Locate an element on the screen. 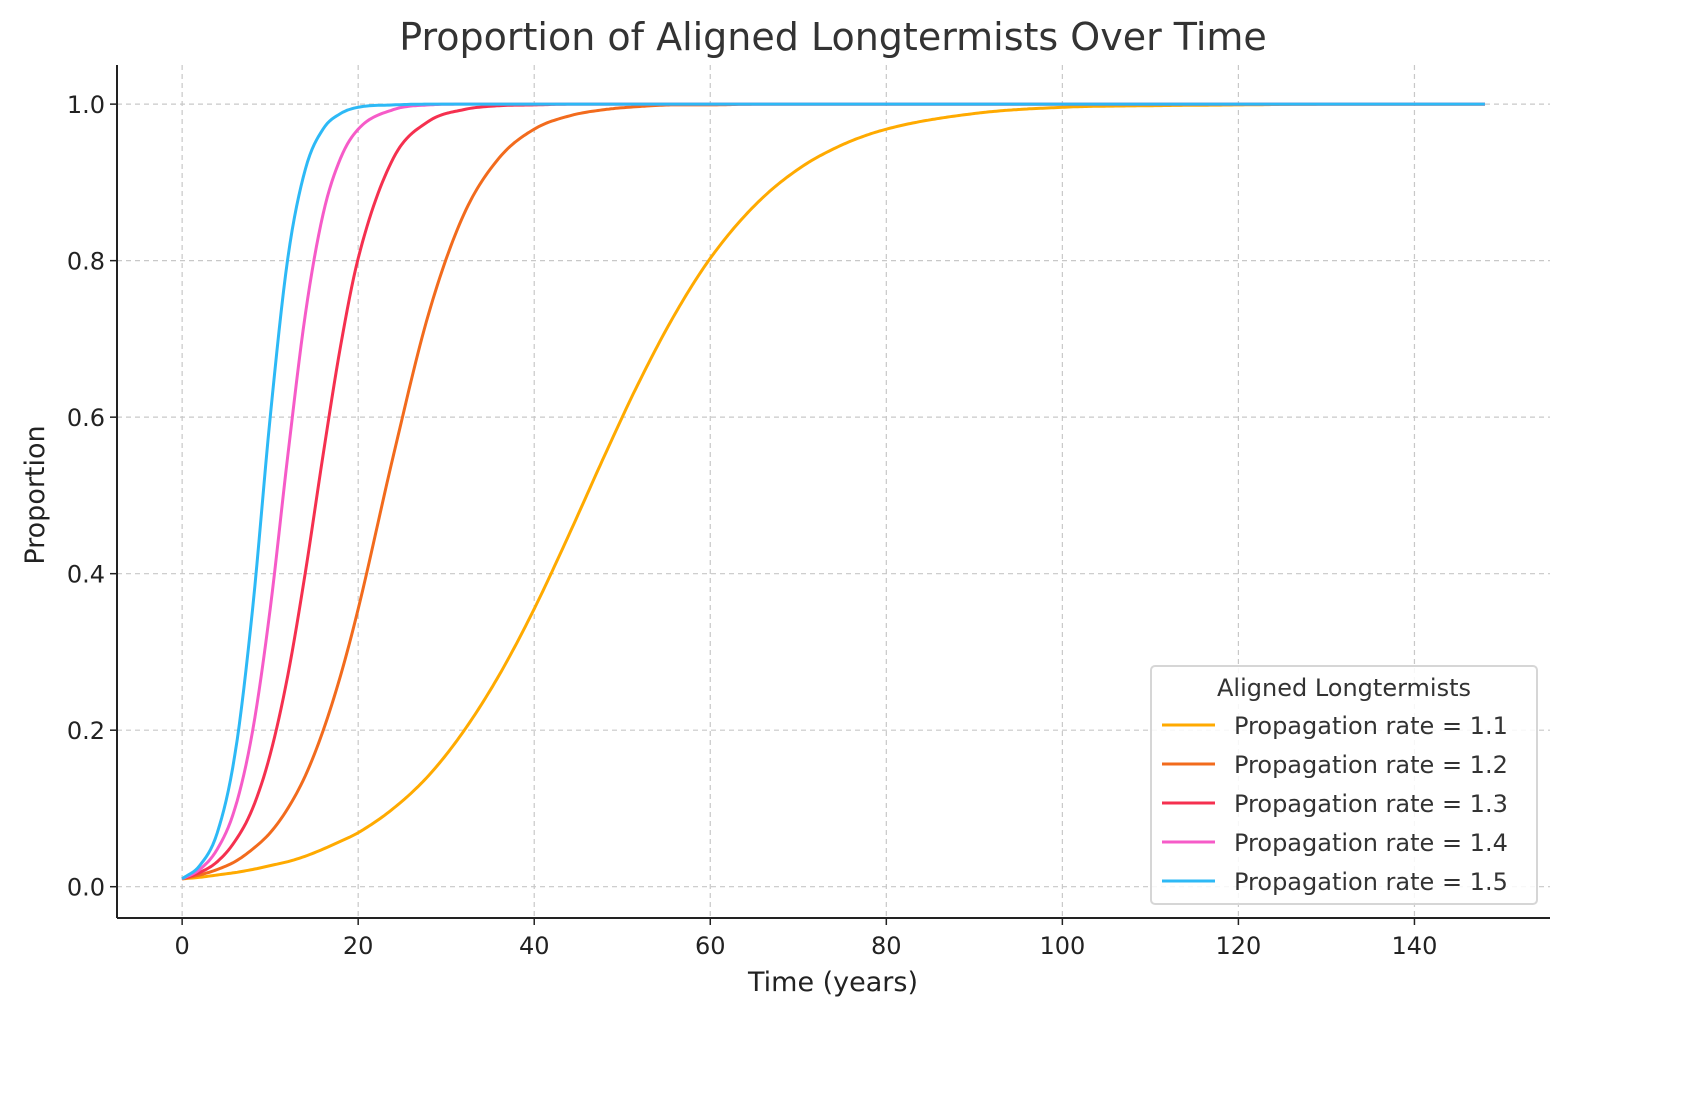  x-tick-label: 40 is located at coordinates (534, 946).